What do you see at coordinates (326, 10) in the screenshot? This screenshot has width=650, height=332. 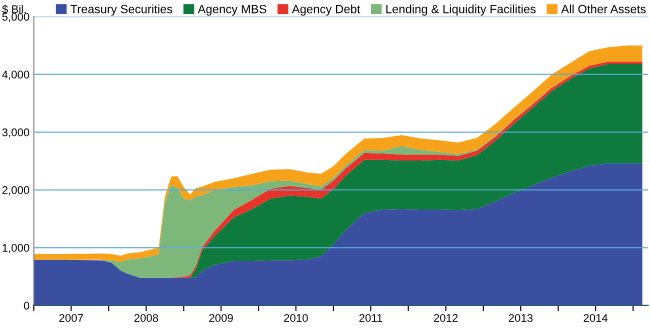 I see `legend-label: Agency Debt` at bounding box center [326, 10].